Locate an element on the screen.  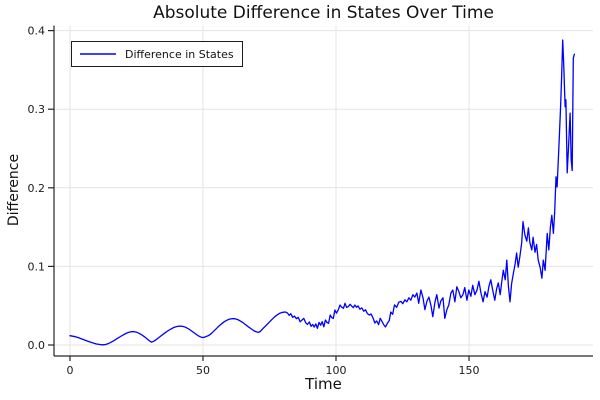
y-tick-label: 0.3 is located at coordinates (37, 109).